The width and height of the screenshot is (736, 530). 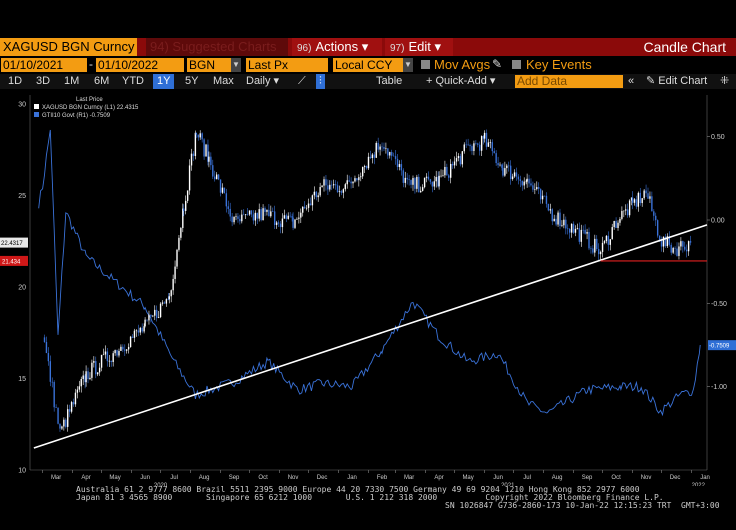 I want to click on range-3d: 3D, so click(x=43, y=81).